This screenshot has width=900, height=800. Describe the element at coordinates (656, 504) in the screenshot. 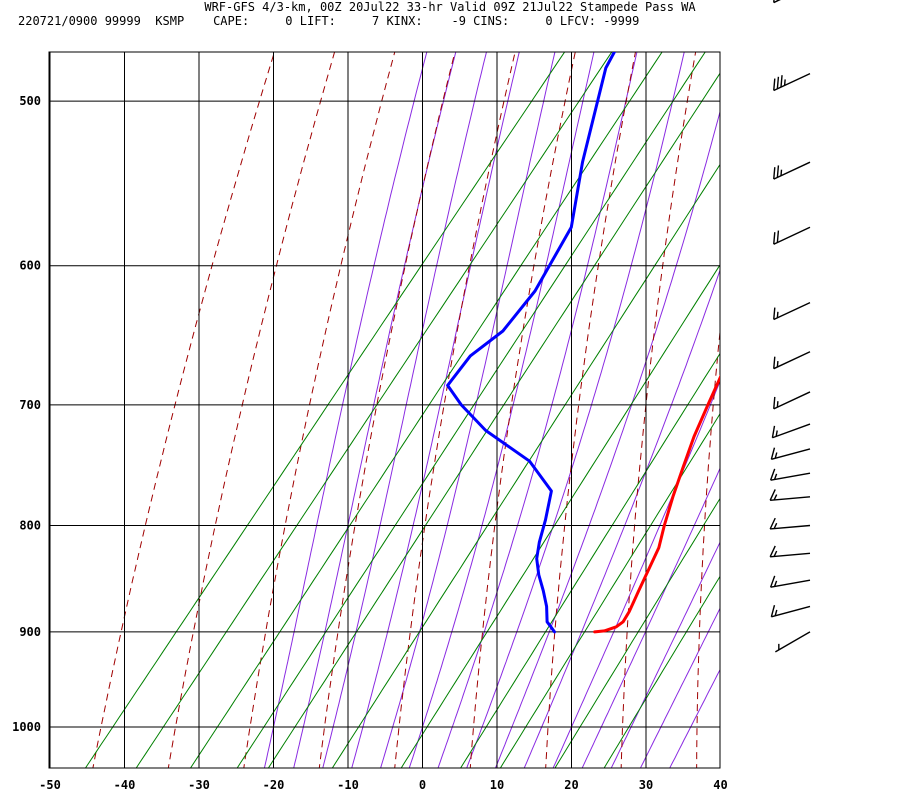

I see `temperature-trace` at that location.